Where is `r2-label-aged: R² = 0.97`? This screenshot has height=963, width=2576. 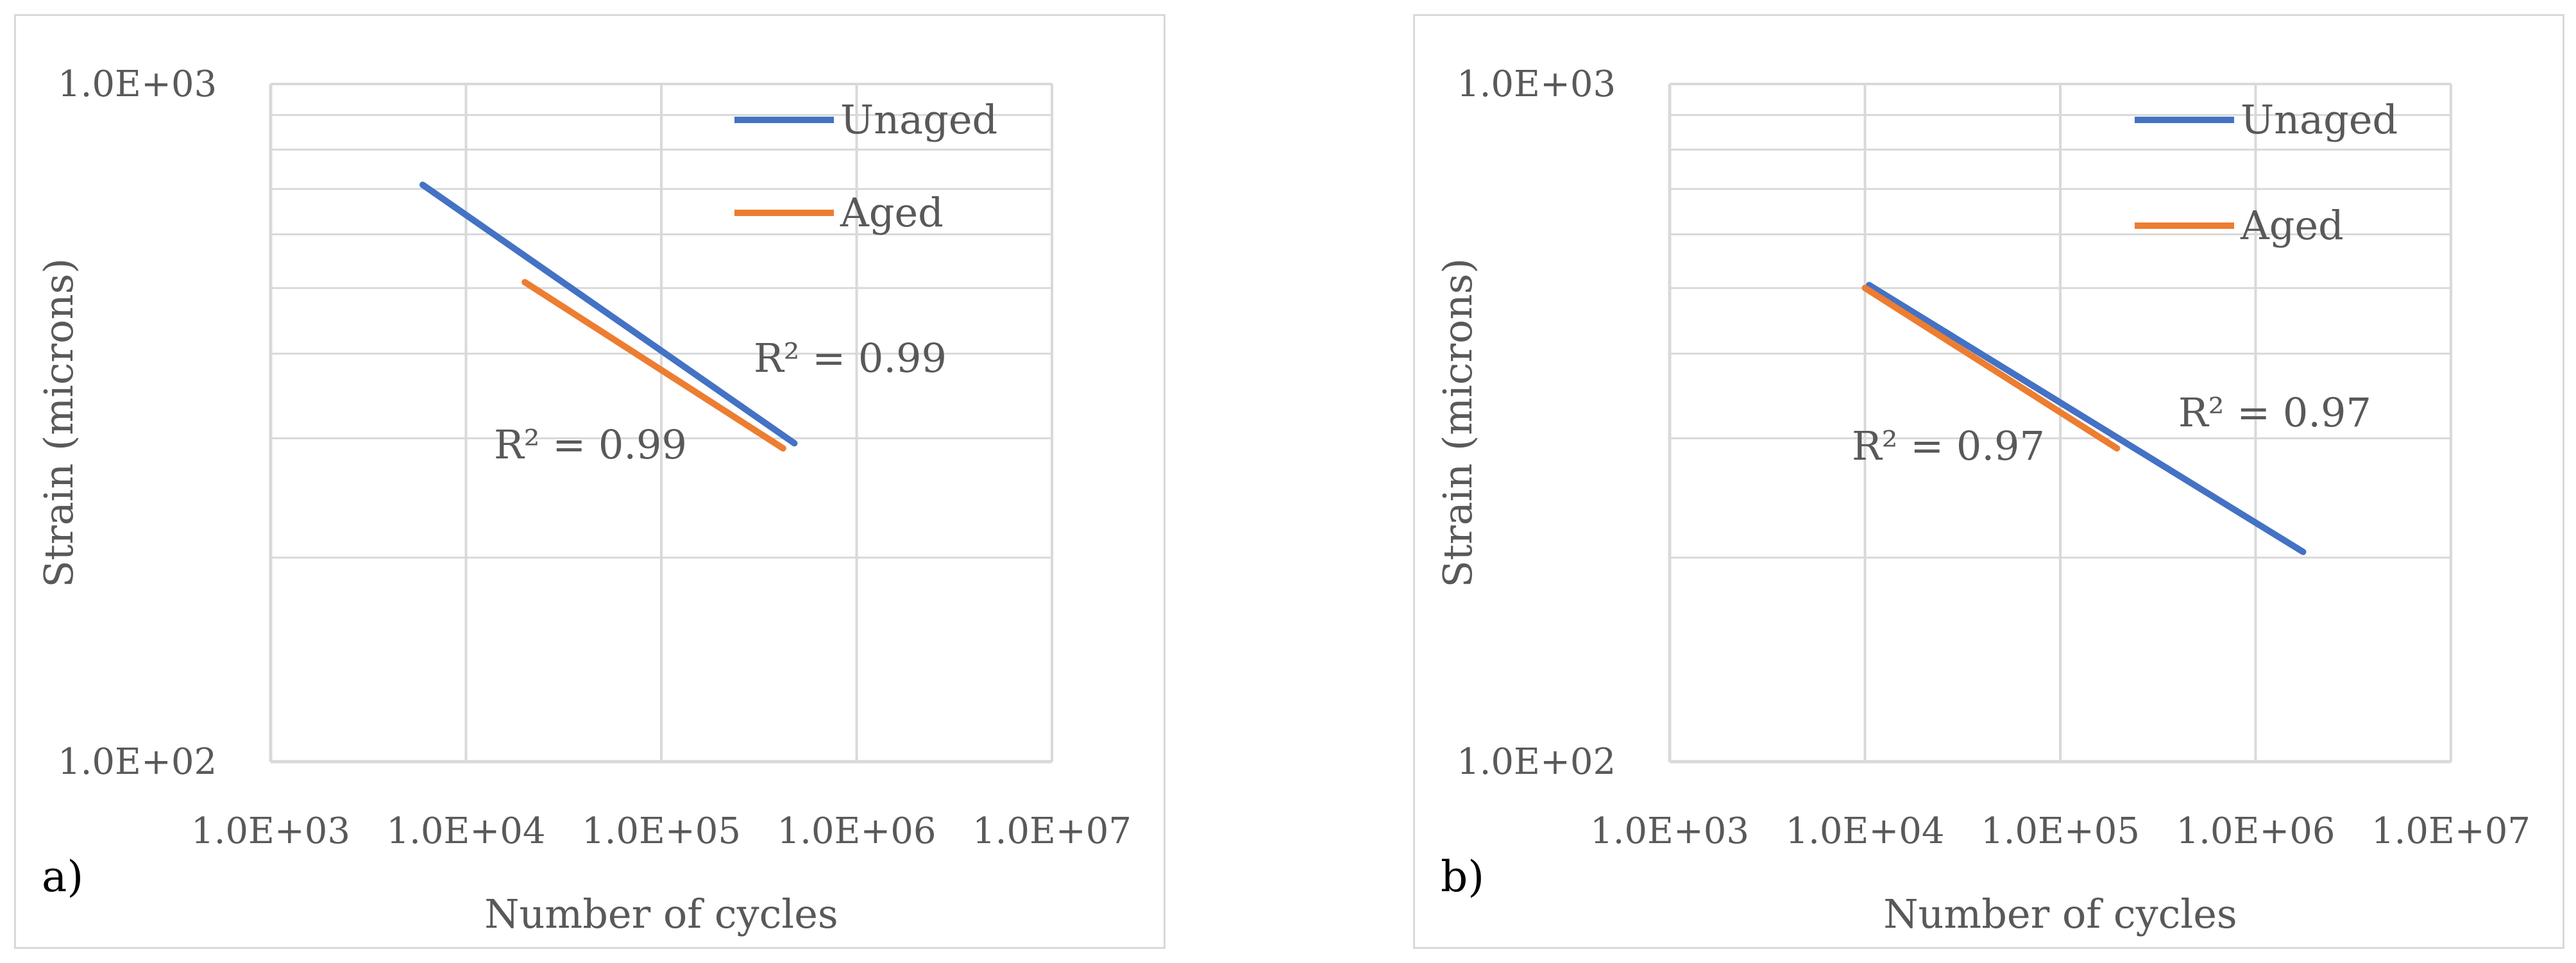 r2-label-aged: R² = 0.97 is located at coordinates (1948, 446).